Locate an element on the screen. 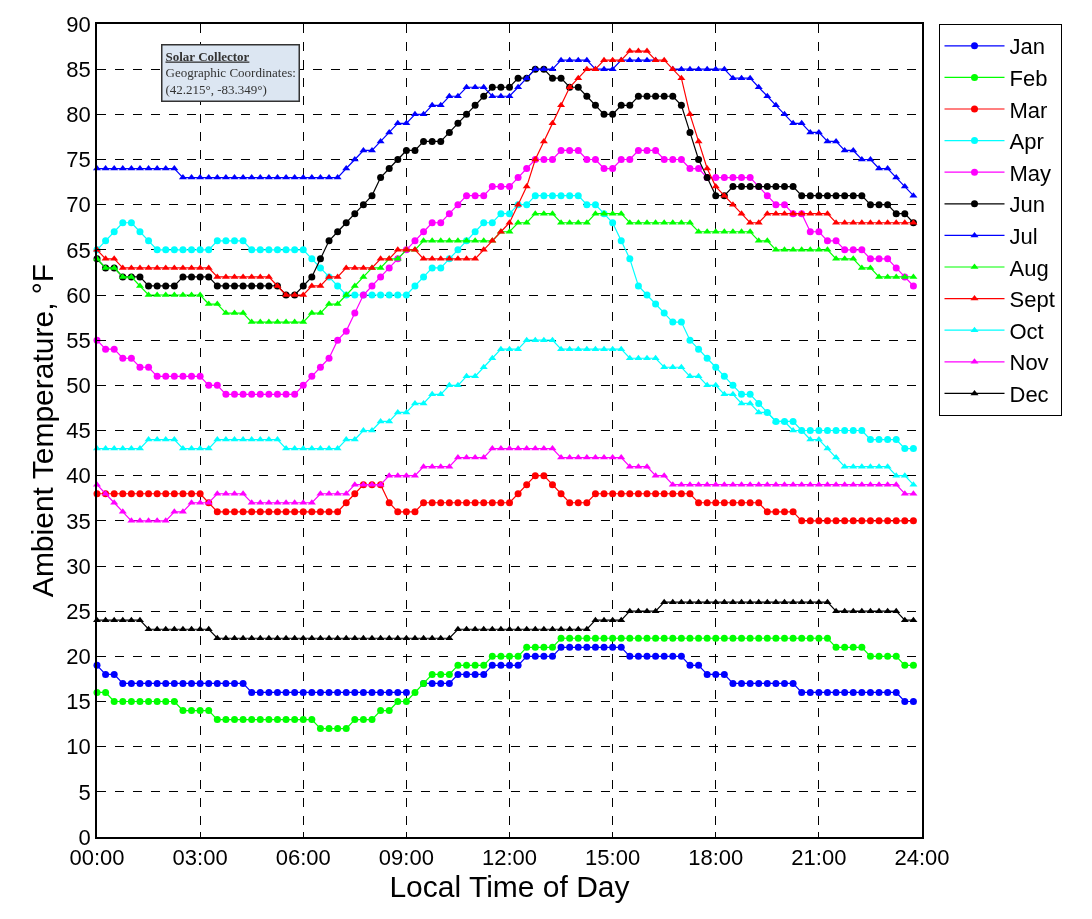 The height and width of the screenshot is (919, 1092). legend-label: Aug is located at coordinates (1029, 268).